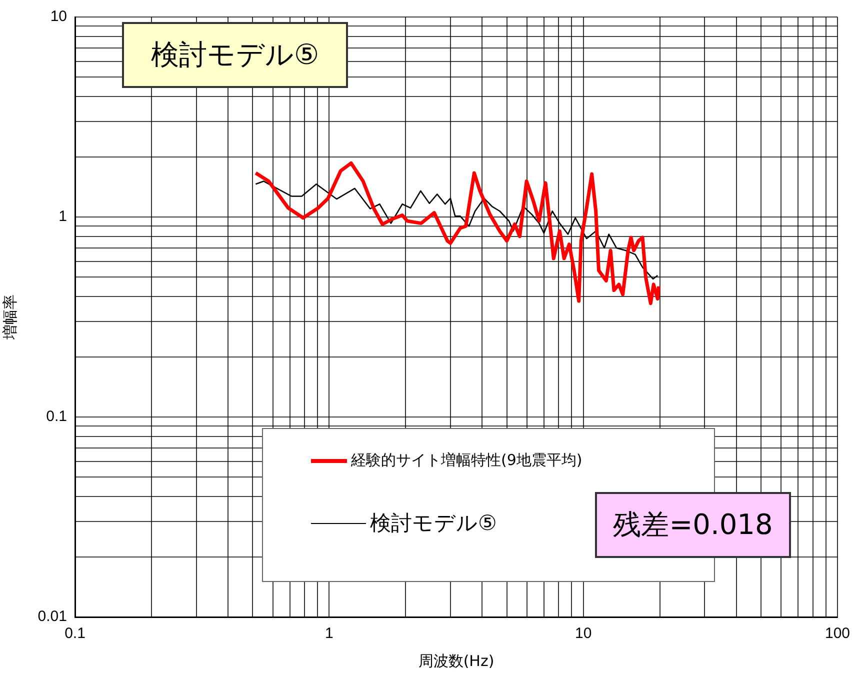 The height and width of the screenshot is (673, 858). Describe the element at coordinates (75, 633) in the screenshot. I see `x-tick-label: 0.1` at that location.